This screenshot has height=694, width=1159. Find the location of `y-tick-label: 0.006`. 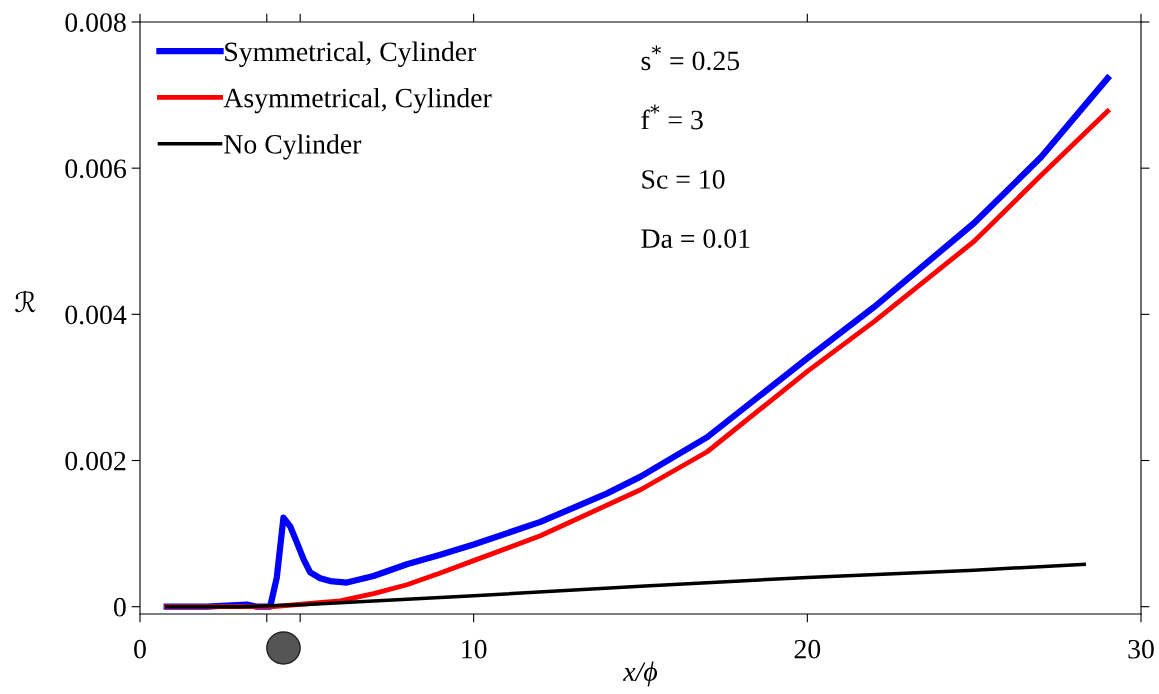

y-tick-label: 0.006 is located at coordinates (95, 169).